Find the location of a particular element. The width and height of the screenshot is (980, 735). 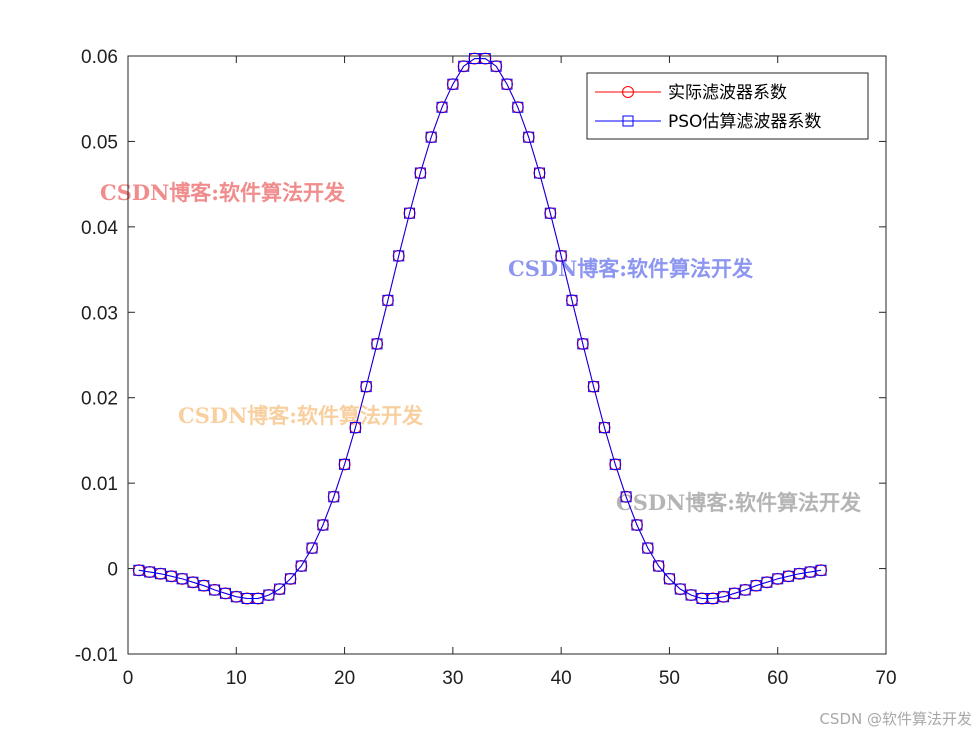

legend-label: 实际滤波器系数 is located at coordinates (727, 93).